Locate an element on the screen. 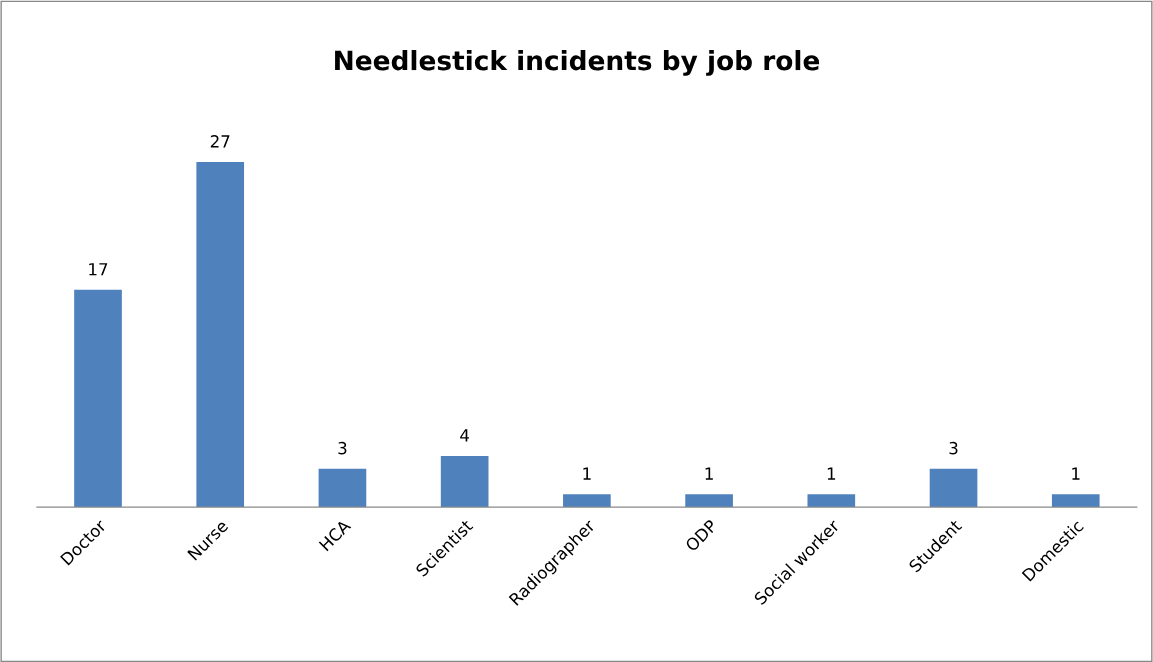 The height and width of the screenshot is (662, 1153). chart-title: Needlestick incidents by job role is located at coordinates (577, 63).